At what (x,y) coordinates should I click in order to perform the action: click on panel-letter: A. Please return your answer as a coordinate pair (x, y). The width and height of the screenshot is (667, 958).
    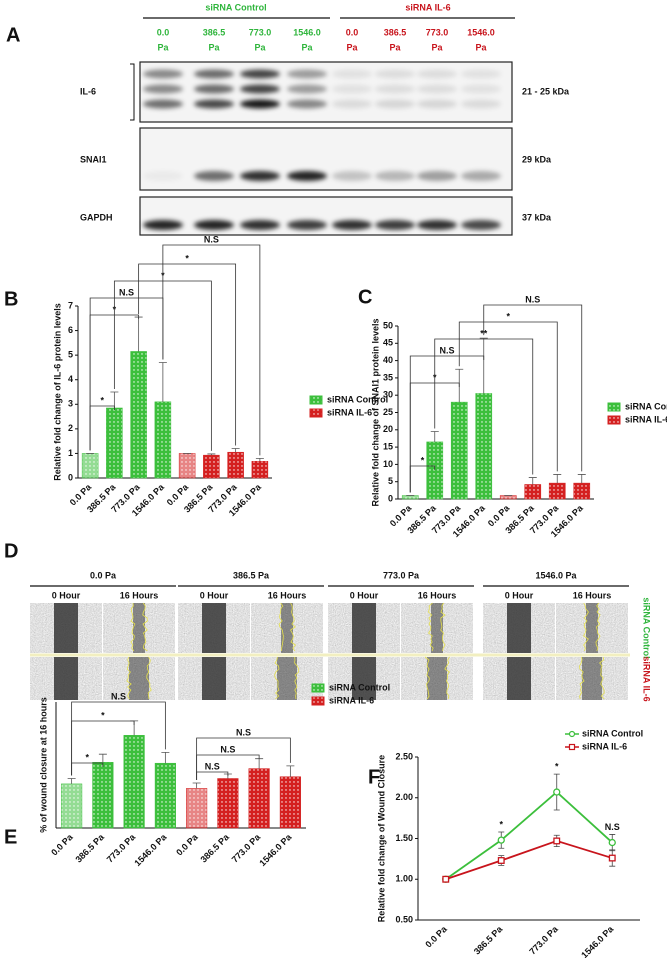
    Looking at the image, I should click on (13, 35).